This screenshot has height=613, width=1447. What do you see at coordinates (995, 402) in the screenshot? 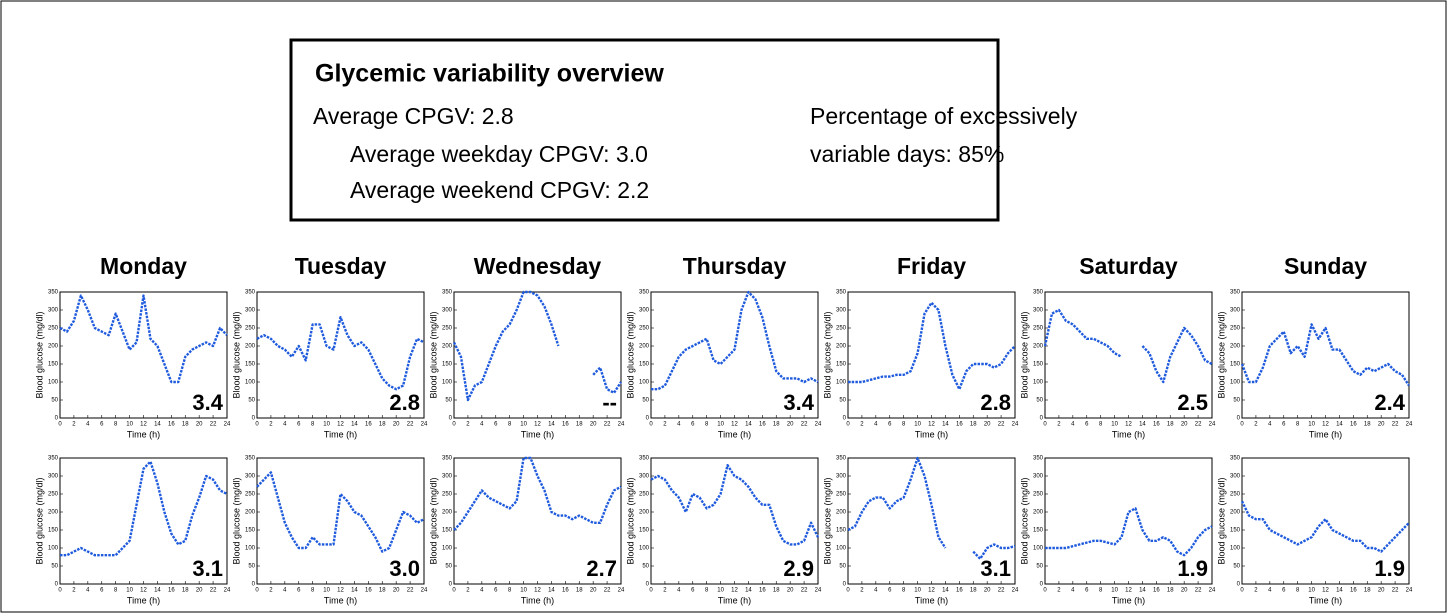
I see `cpgv-score: 2.8` at bounding box center [995, 402].